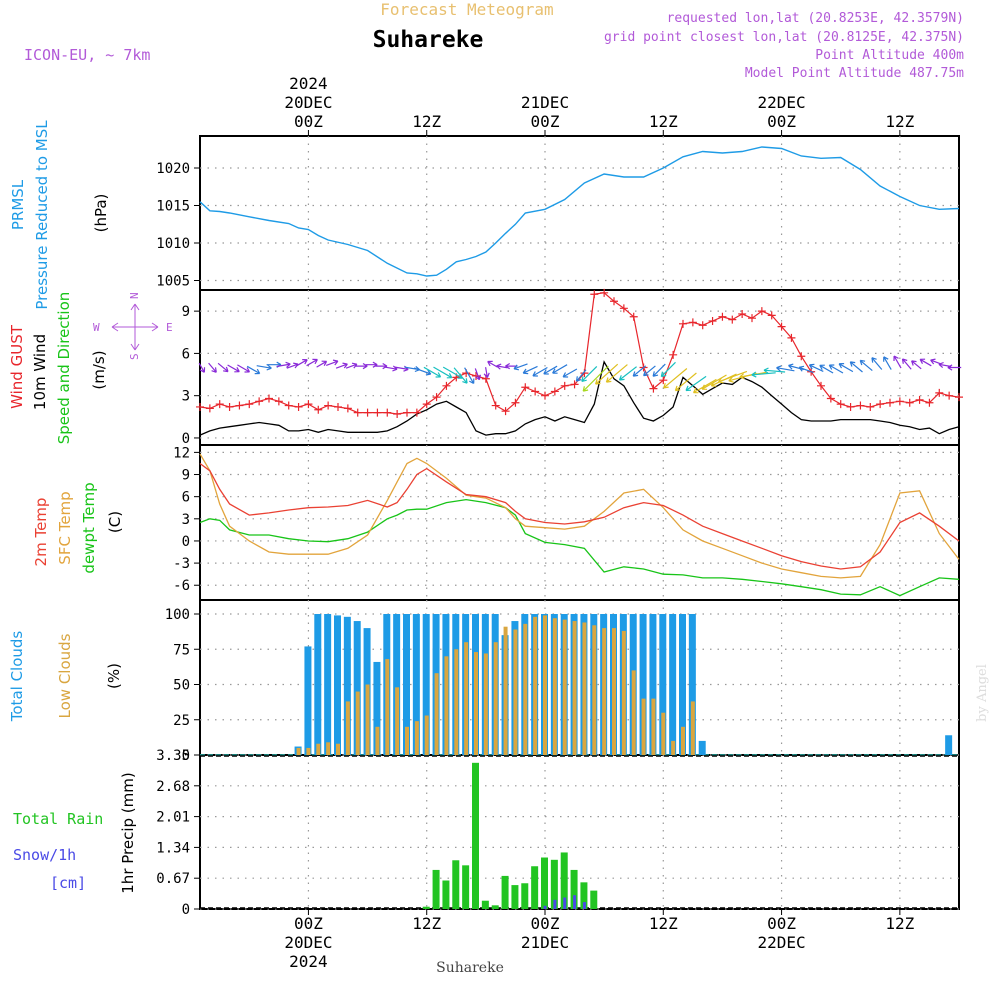 Image resolution: width=1000 pixels, height=1000 pixels. Describe the element at coordinates (308, 961) in the screenshot. I see `time-label-bottom: 2024` at that location.